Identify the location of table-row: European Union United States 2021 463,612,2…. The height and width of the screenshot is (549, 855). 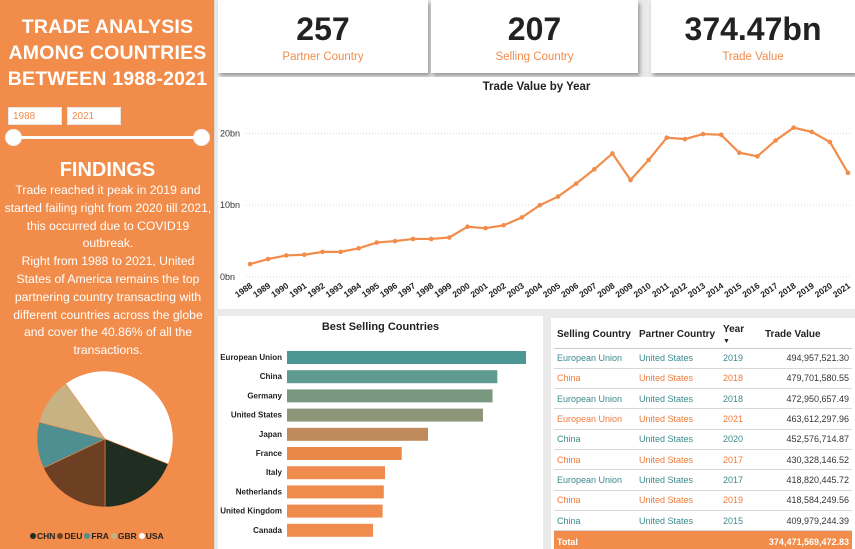
(703, 419).